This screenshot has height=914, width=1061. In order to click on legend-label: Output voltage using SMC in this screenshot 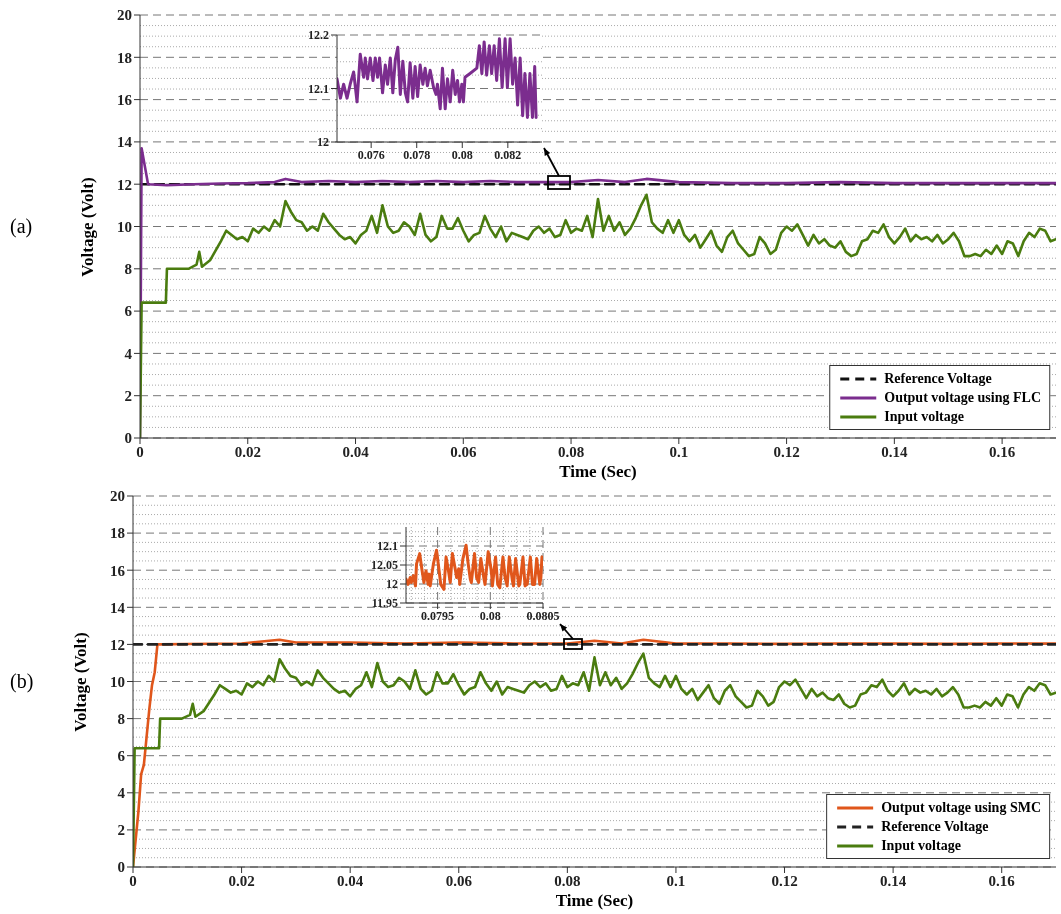, I will do `click(961, 808)`.